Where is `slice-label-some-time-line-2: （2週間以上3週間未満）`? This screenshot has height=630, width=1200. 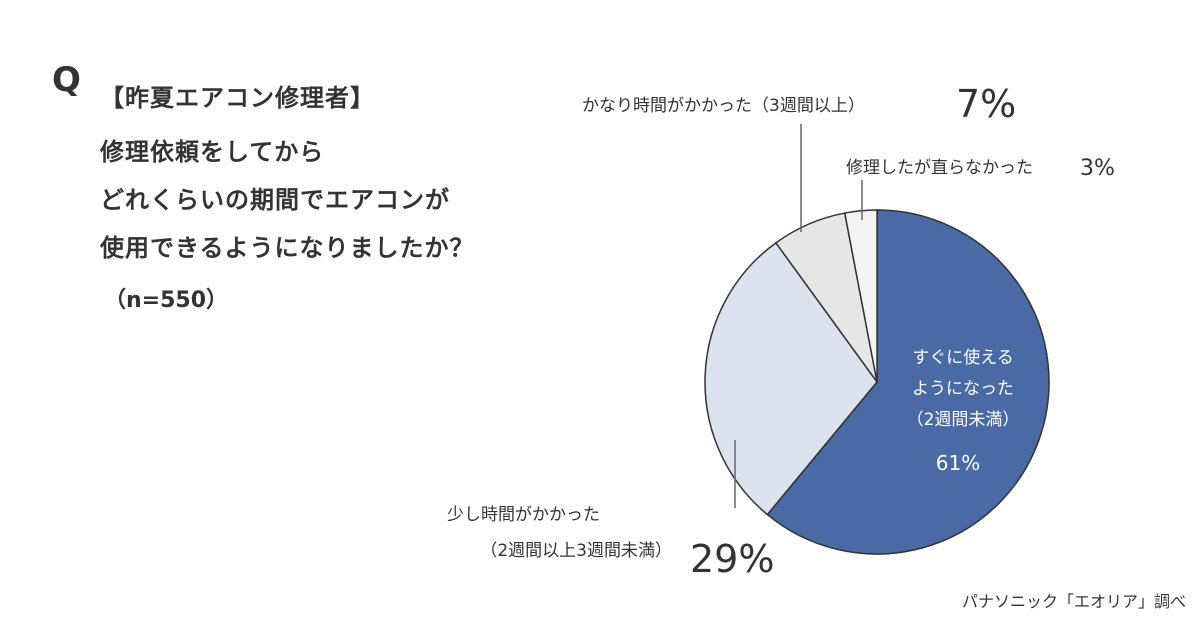
slice-label-some-time-line-2: （2週間以上3週間未満） is located at coordinates (576, 551).